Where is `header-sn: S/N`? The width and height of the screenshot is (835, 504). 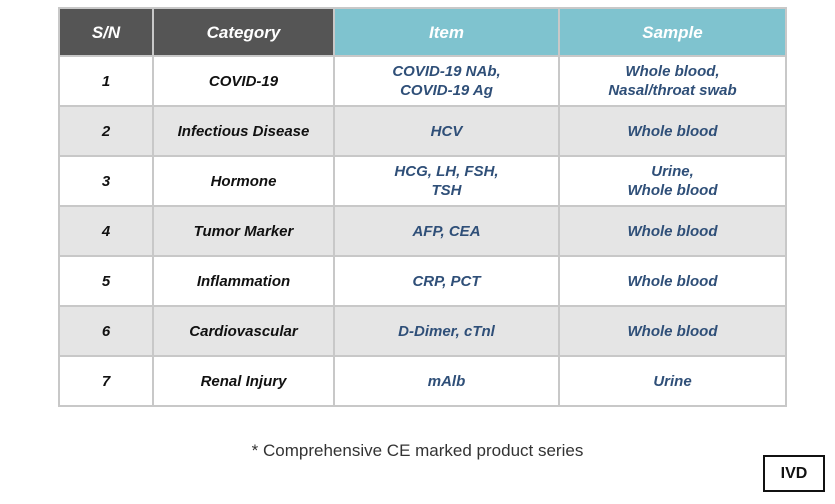 header-sn: S/N is located at coordinates (106, 32).